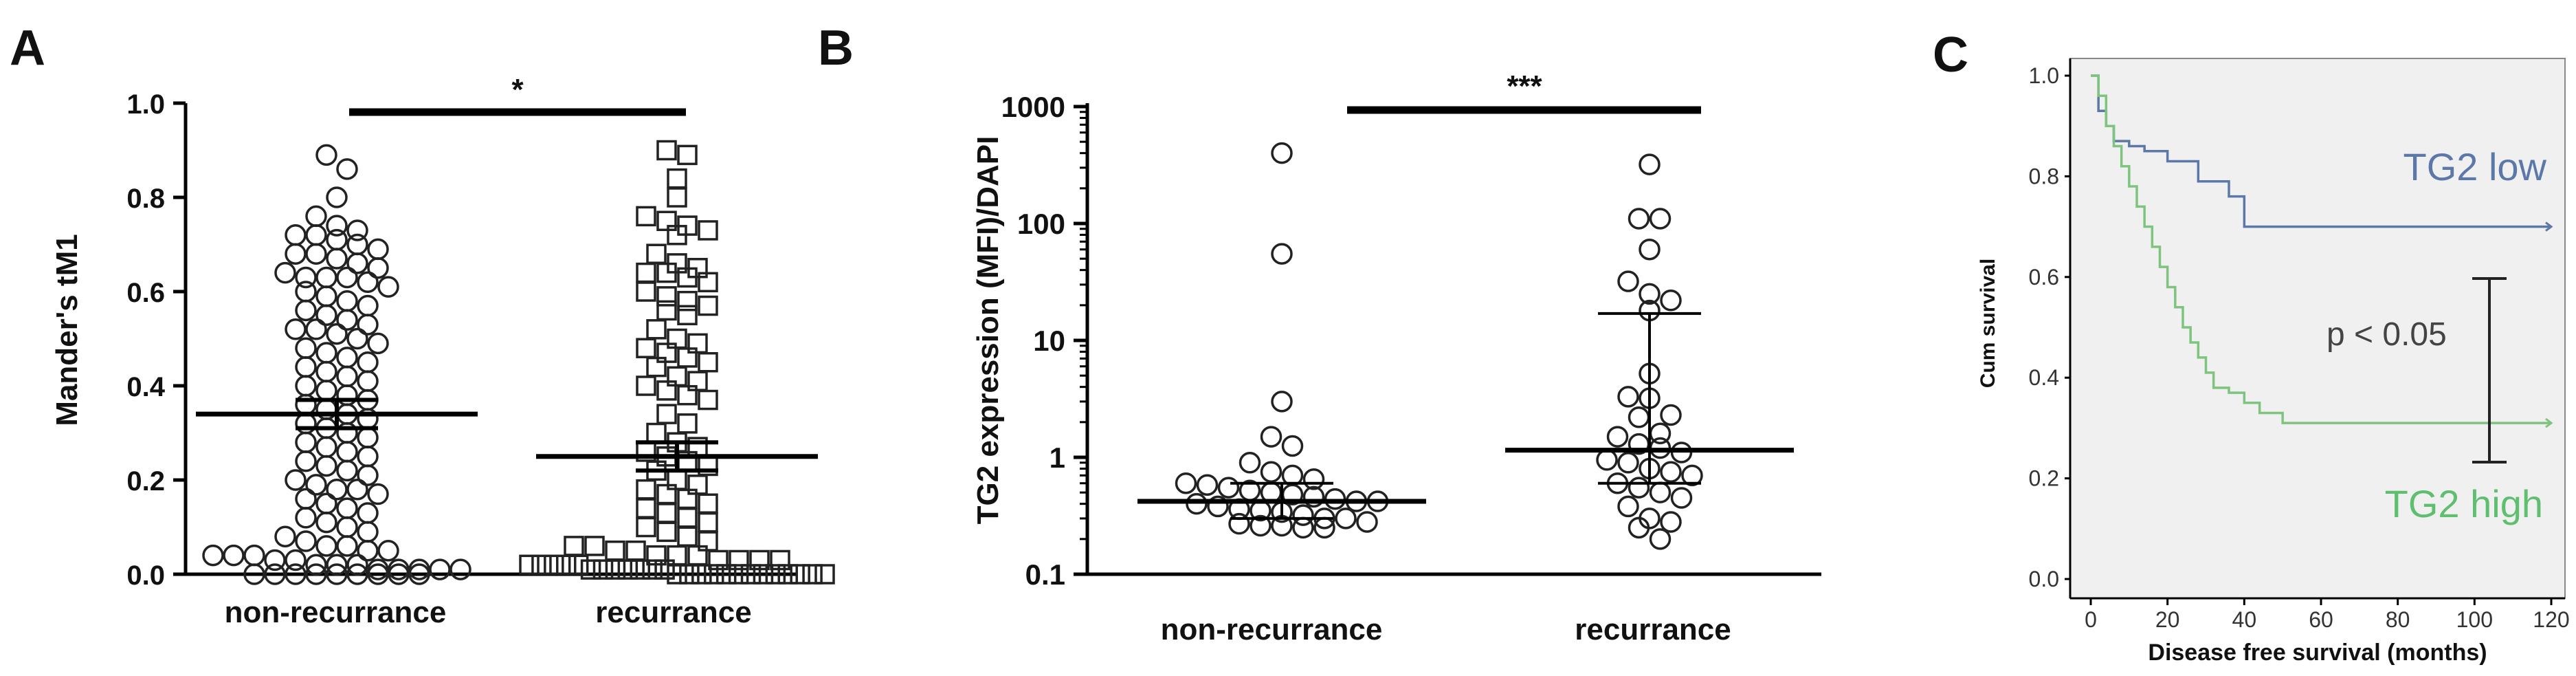  What do you see at coordinates (2551, 619) in the screenshot?
I see `panel-c-x-tick-label: 120` at bounding box center [2551, 619].